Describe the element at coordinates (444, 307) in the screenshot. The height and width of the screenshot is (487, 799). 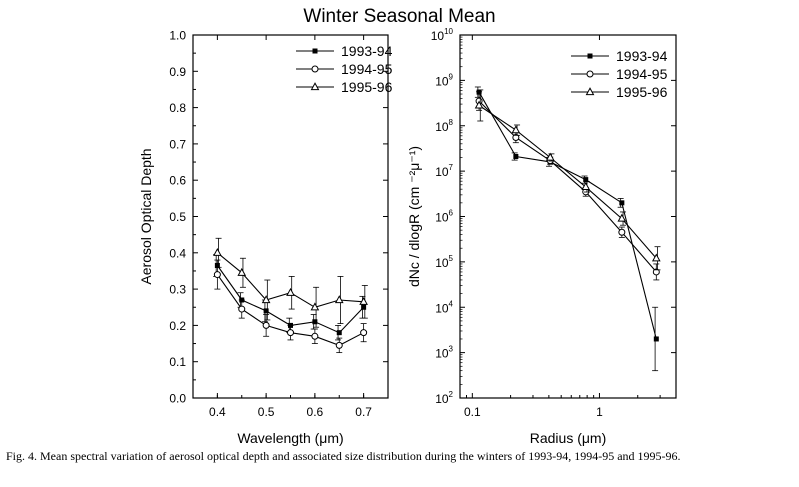
I see `y-tick-label: 10⁴` at that location.